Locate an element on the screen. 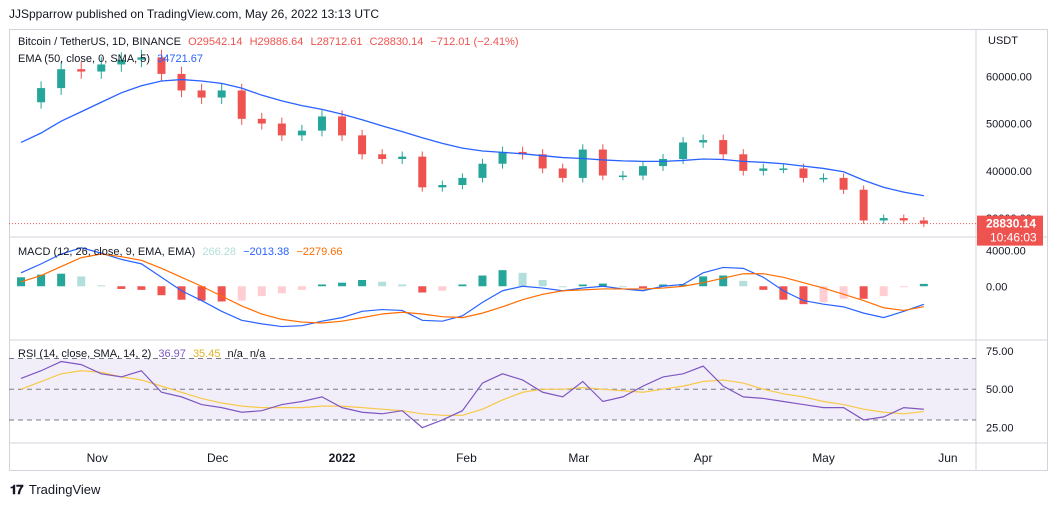 This screenshot has height=506, width=1058. rsi-na-1: n/a is located at coordinates (235, 354).